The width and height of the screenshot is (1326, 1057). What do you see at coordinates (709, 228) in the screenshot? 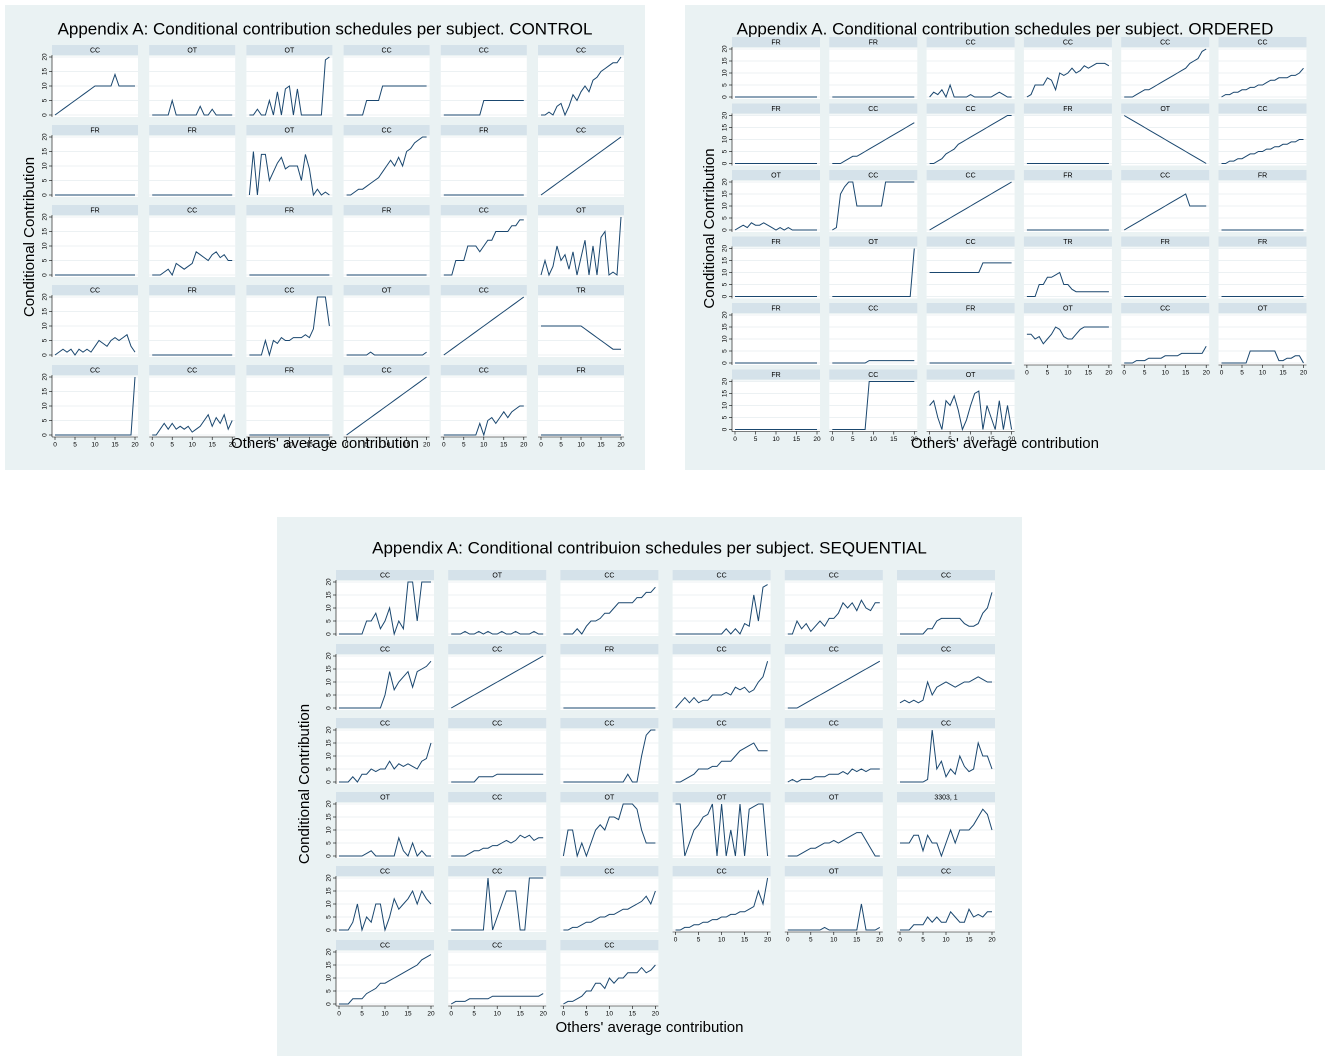
I see `y-axis-title: Conditional Contribution` at bounding box center [709, 228].